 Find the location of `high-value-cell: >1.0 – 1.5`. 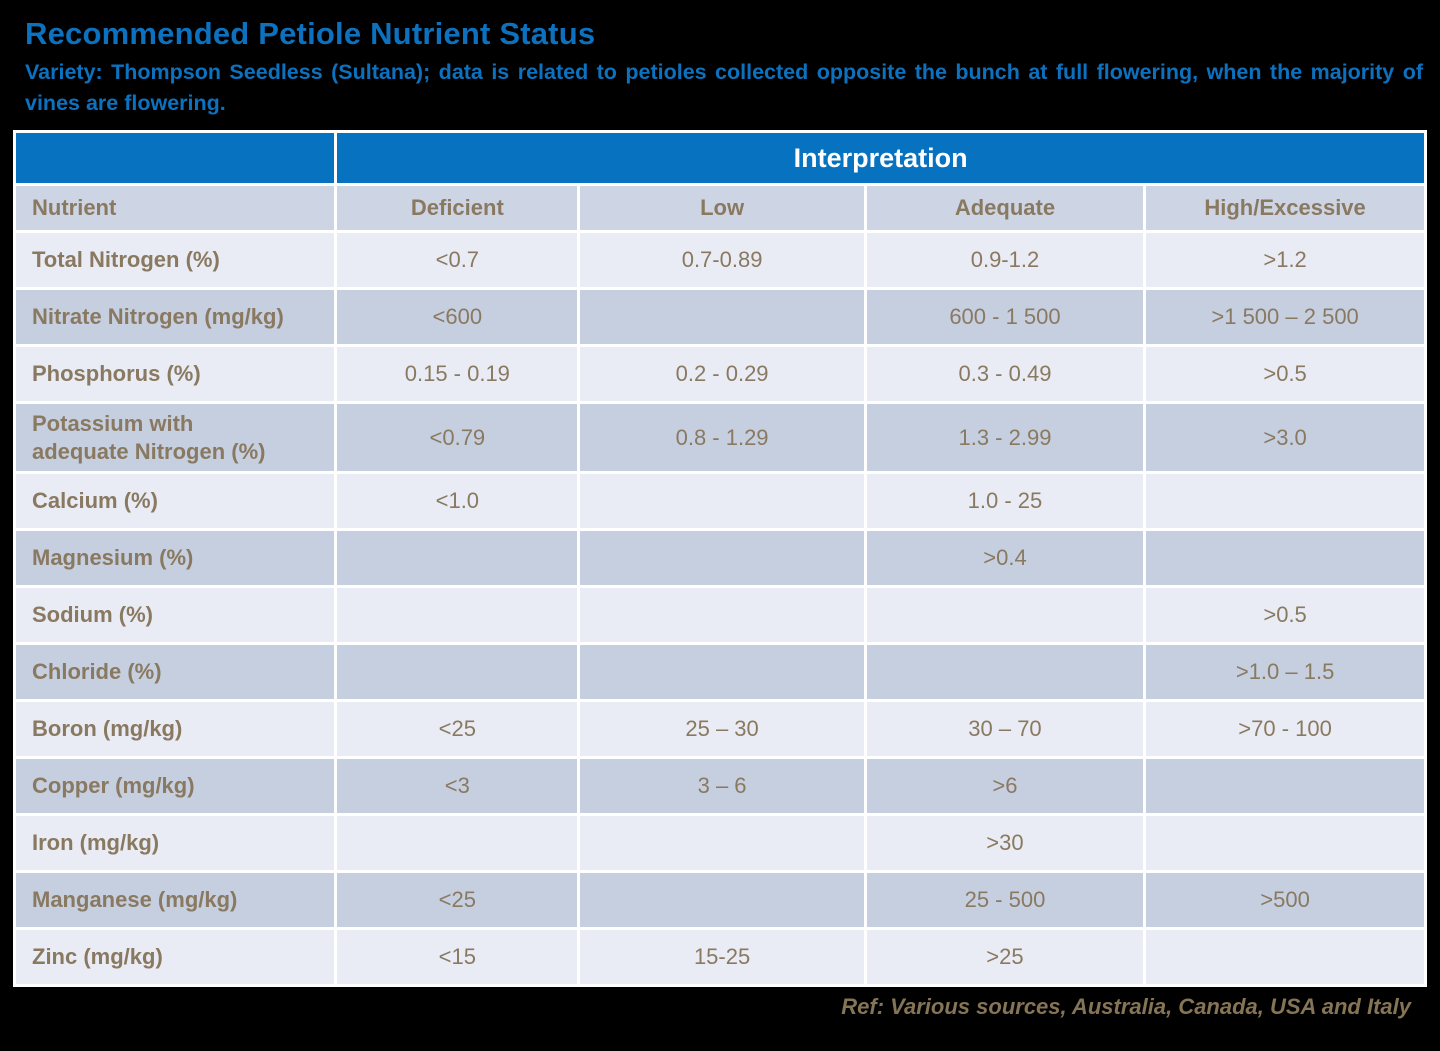

high-value-cell: >1.0 – 1.5 is located at coordinates (1285, 672).